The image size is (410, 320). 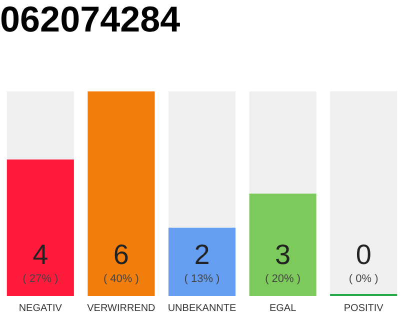 What do you see at coordinates (40, 254) in the screenshot?
I see `data-label: 4` at bounding box center [40, 254].